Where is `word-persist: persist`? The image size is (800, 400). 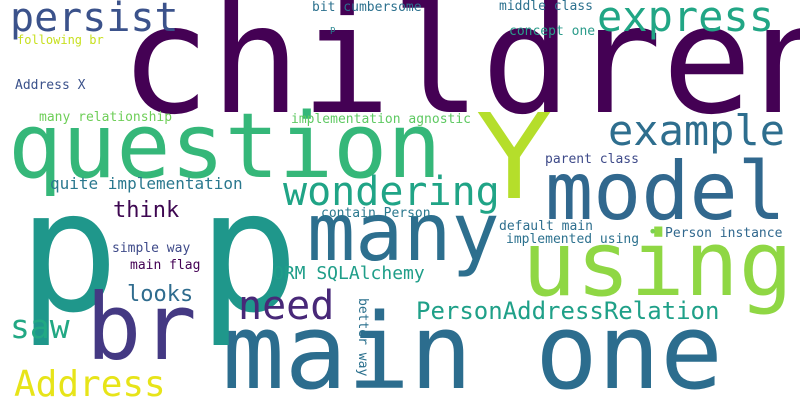
word-persist: persist is located at coordinates (94, 20).